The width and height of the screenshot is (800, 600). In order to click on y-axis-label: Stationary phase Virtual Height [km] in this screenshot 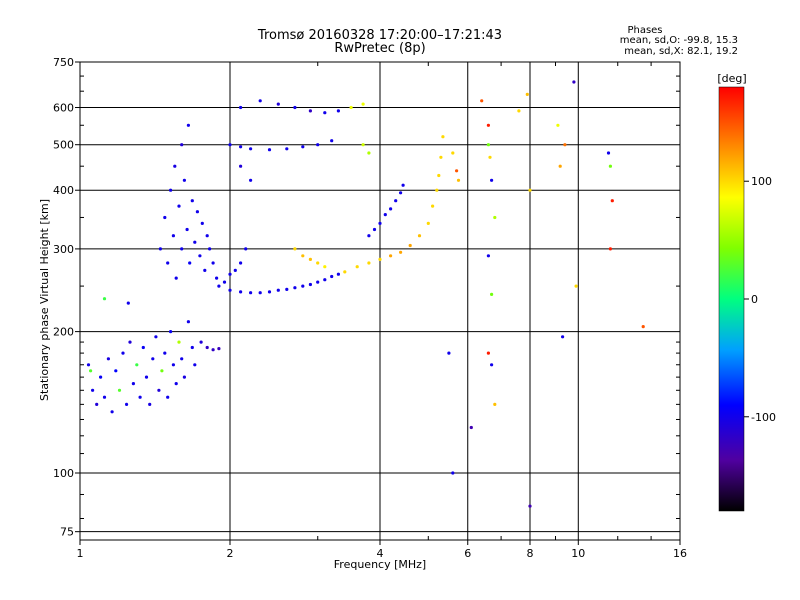, I will do `click(44, 300)`.